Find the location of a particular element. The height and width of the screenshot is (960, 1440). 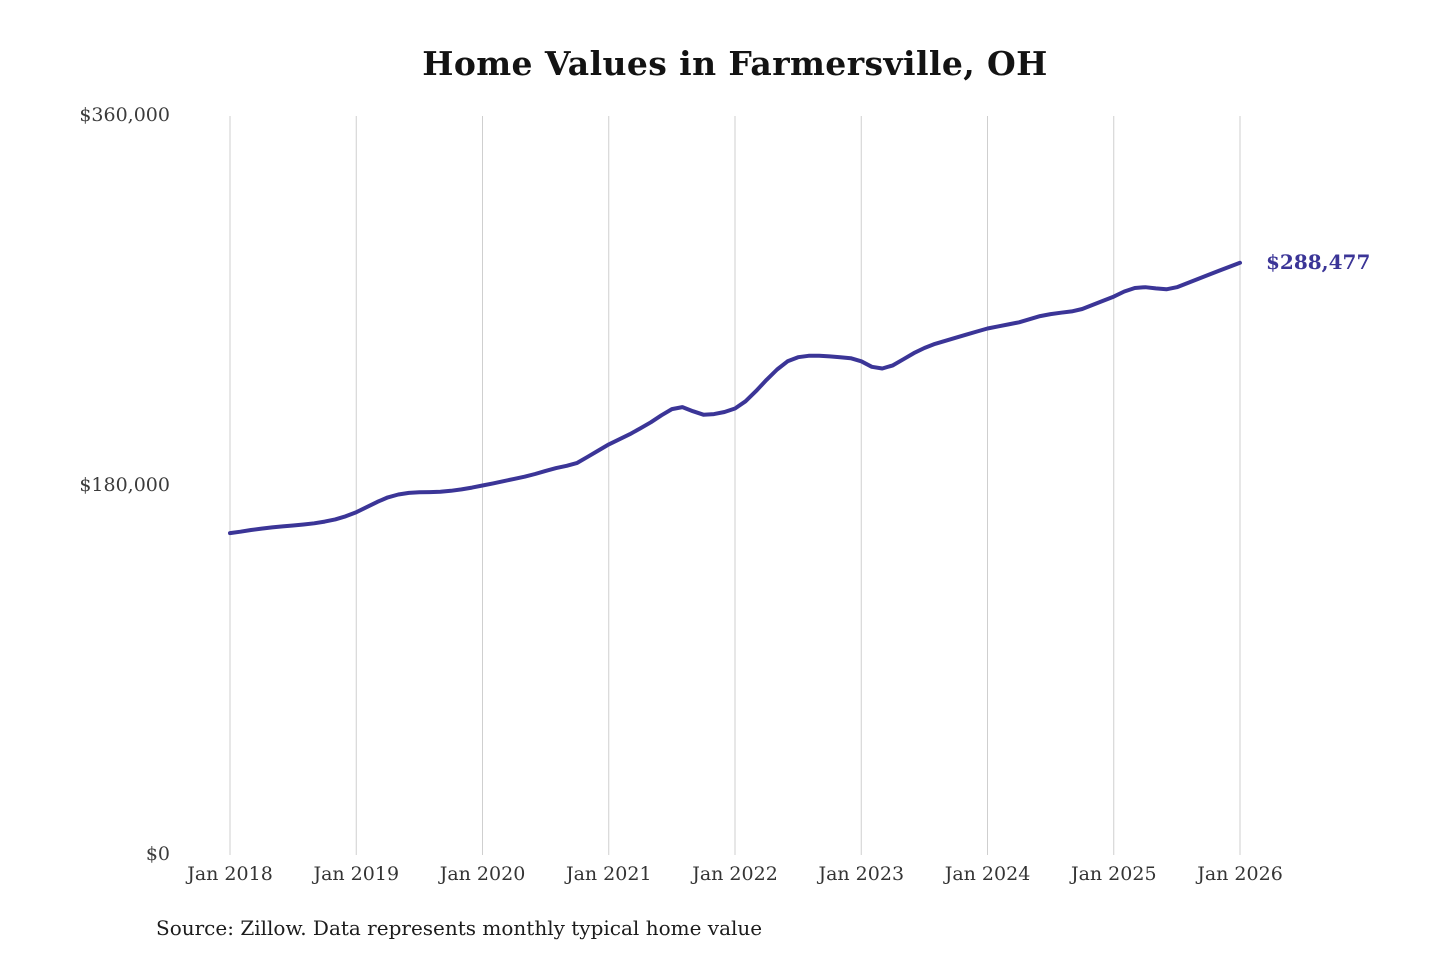

x-tick-label: Jan 2022 is located at coordinates (735, 874).